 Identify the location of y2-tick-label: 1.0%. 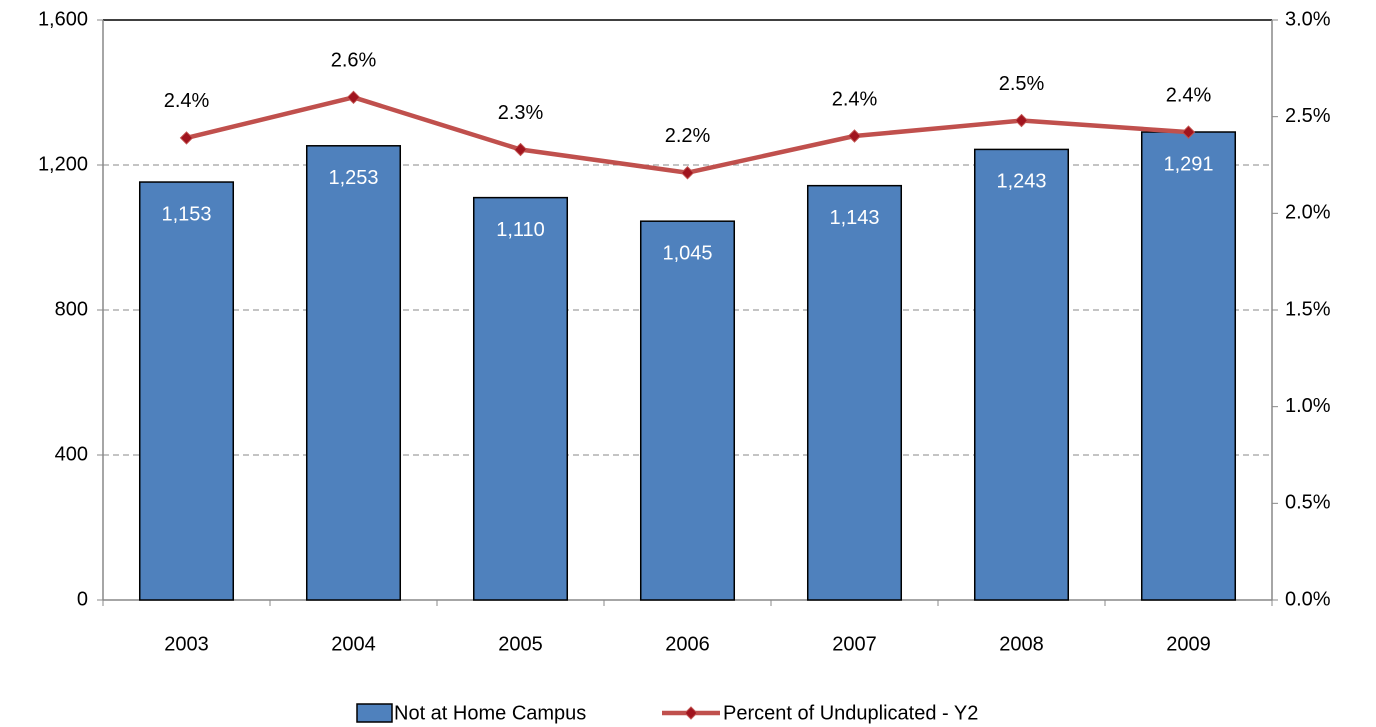
(1308, 406).